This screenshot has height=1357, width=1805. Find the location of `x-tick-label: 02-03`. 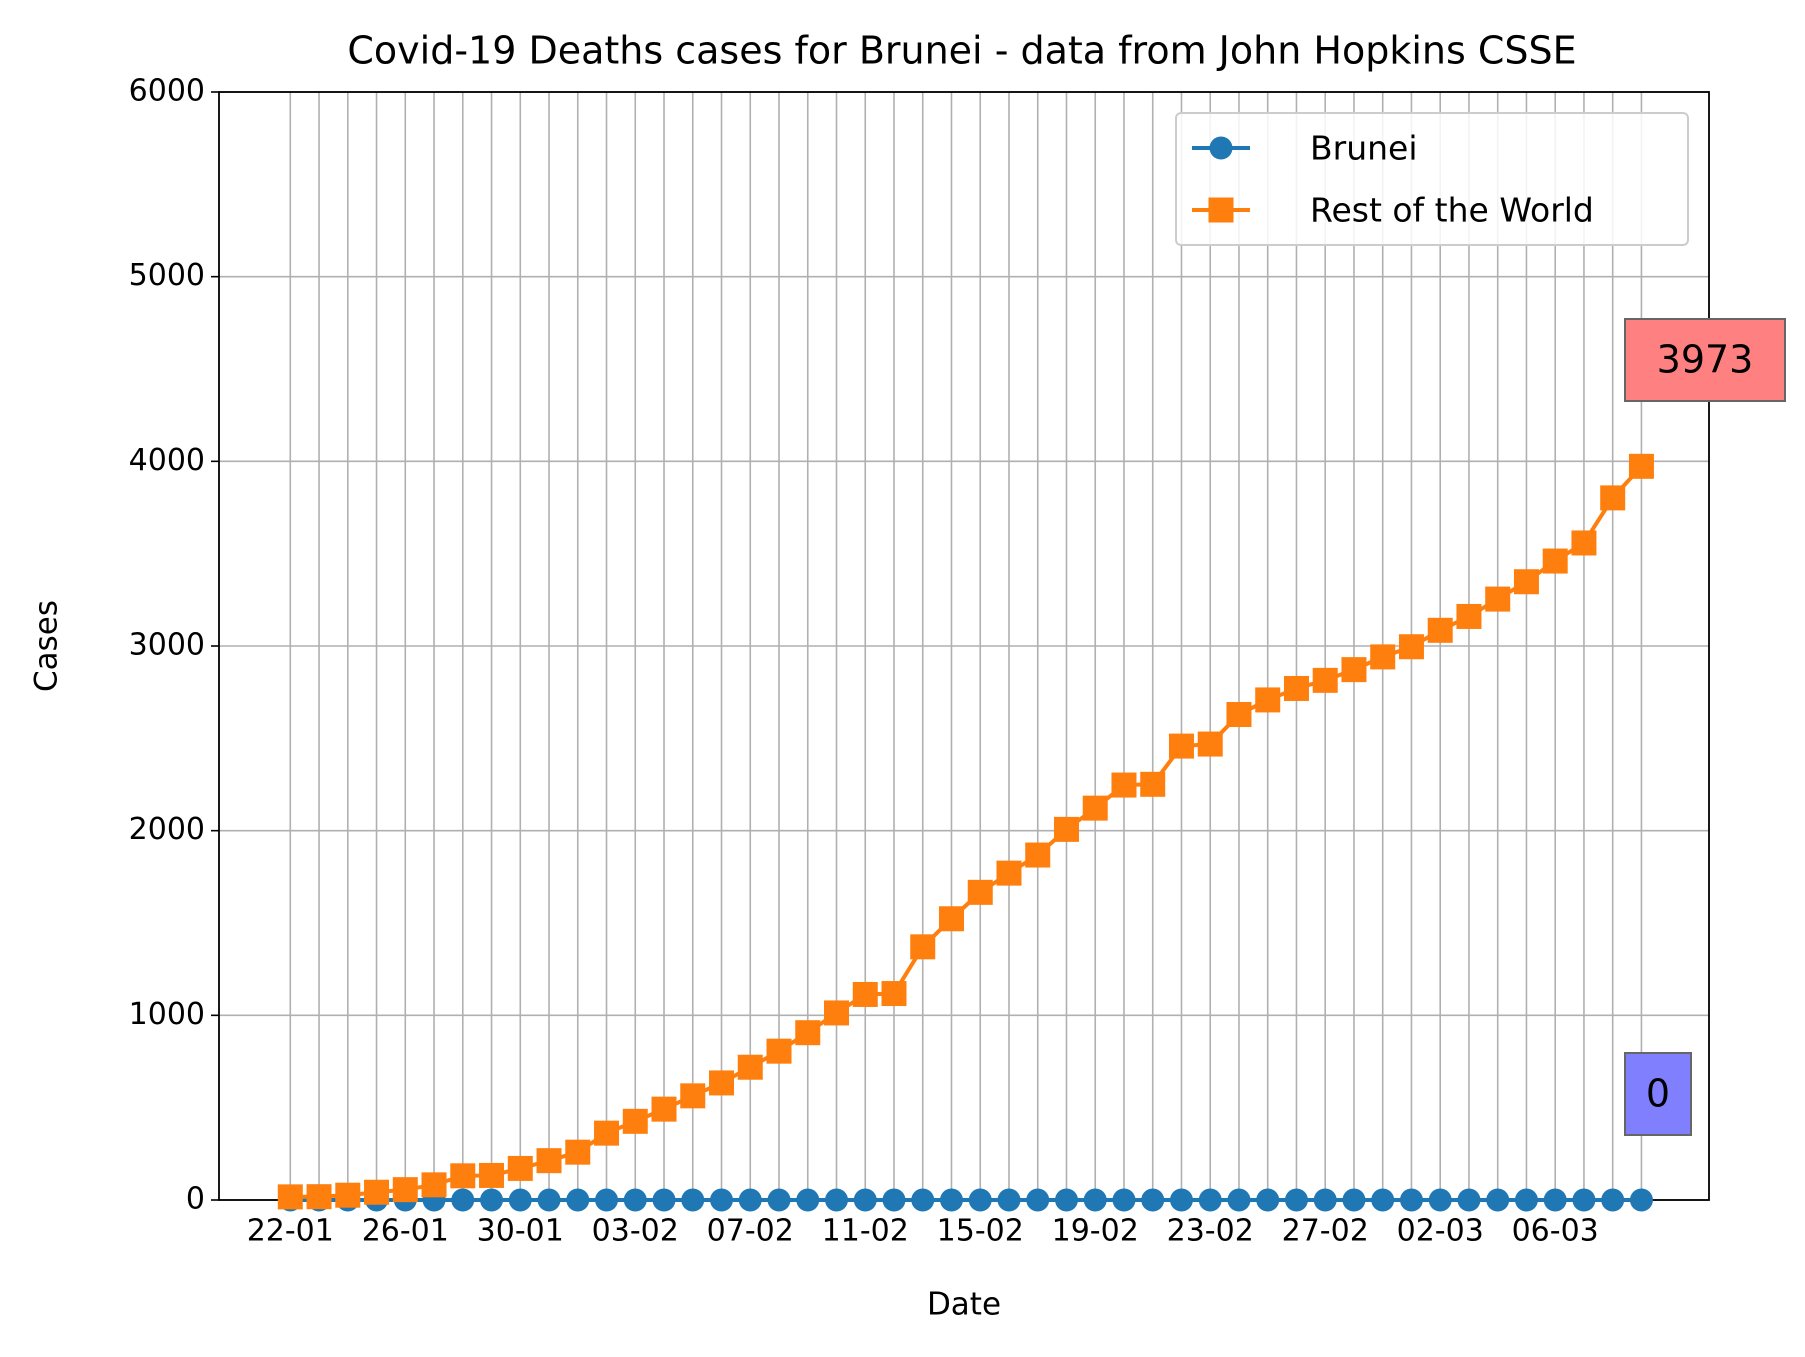

x-tick-label: 02-03 is located at coordinates (1440, 1231).